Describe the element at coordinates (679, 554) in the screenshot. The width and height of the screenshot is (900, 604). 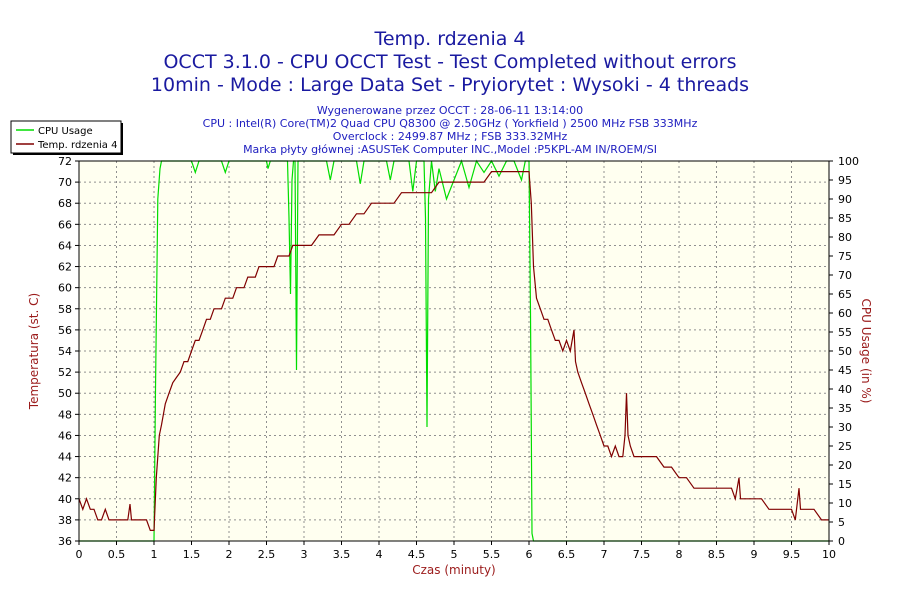
I see `x-tick-label: 8` at that location.